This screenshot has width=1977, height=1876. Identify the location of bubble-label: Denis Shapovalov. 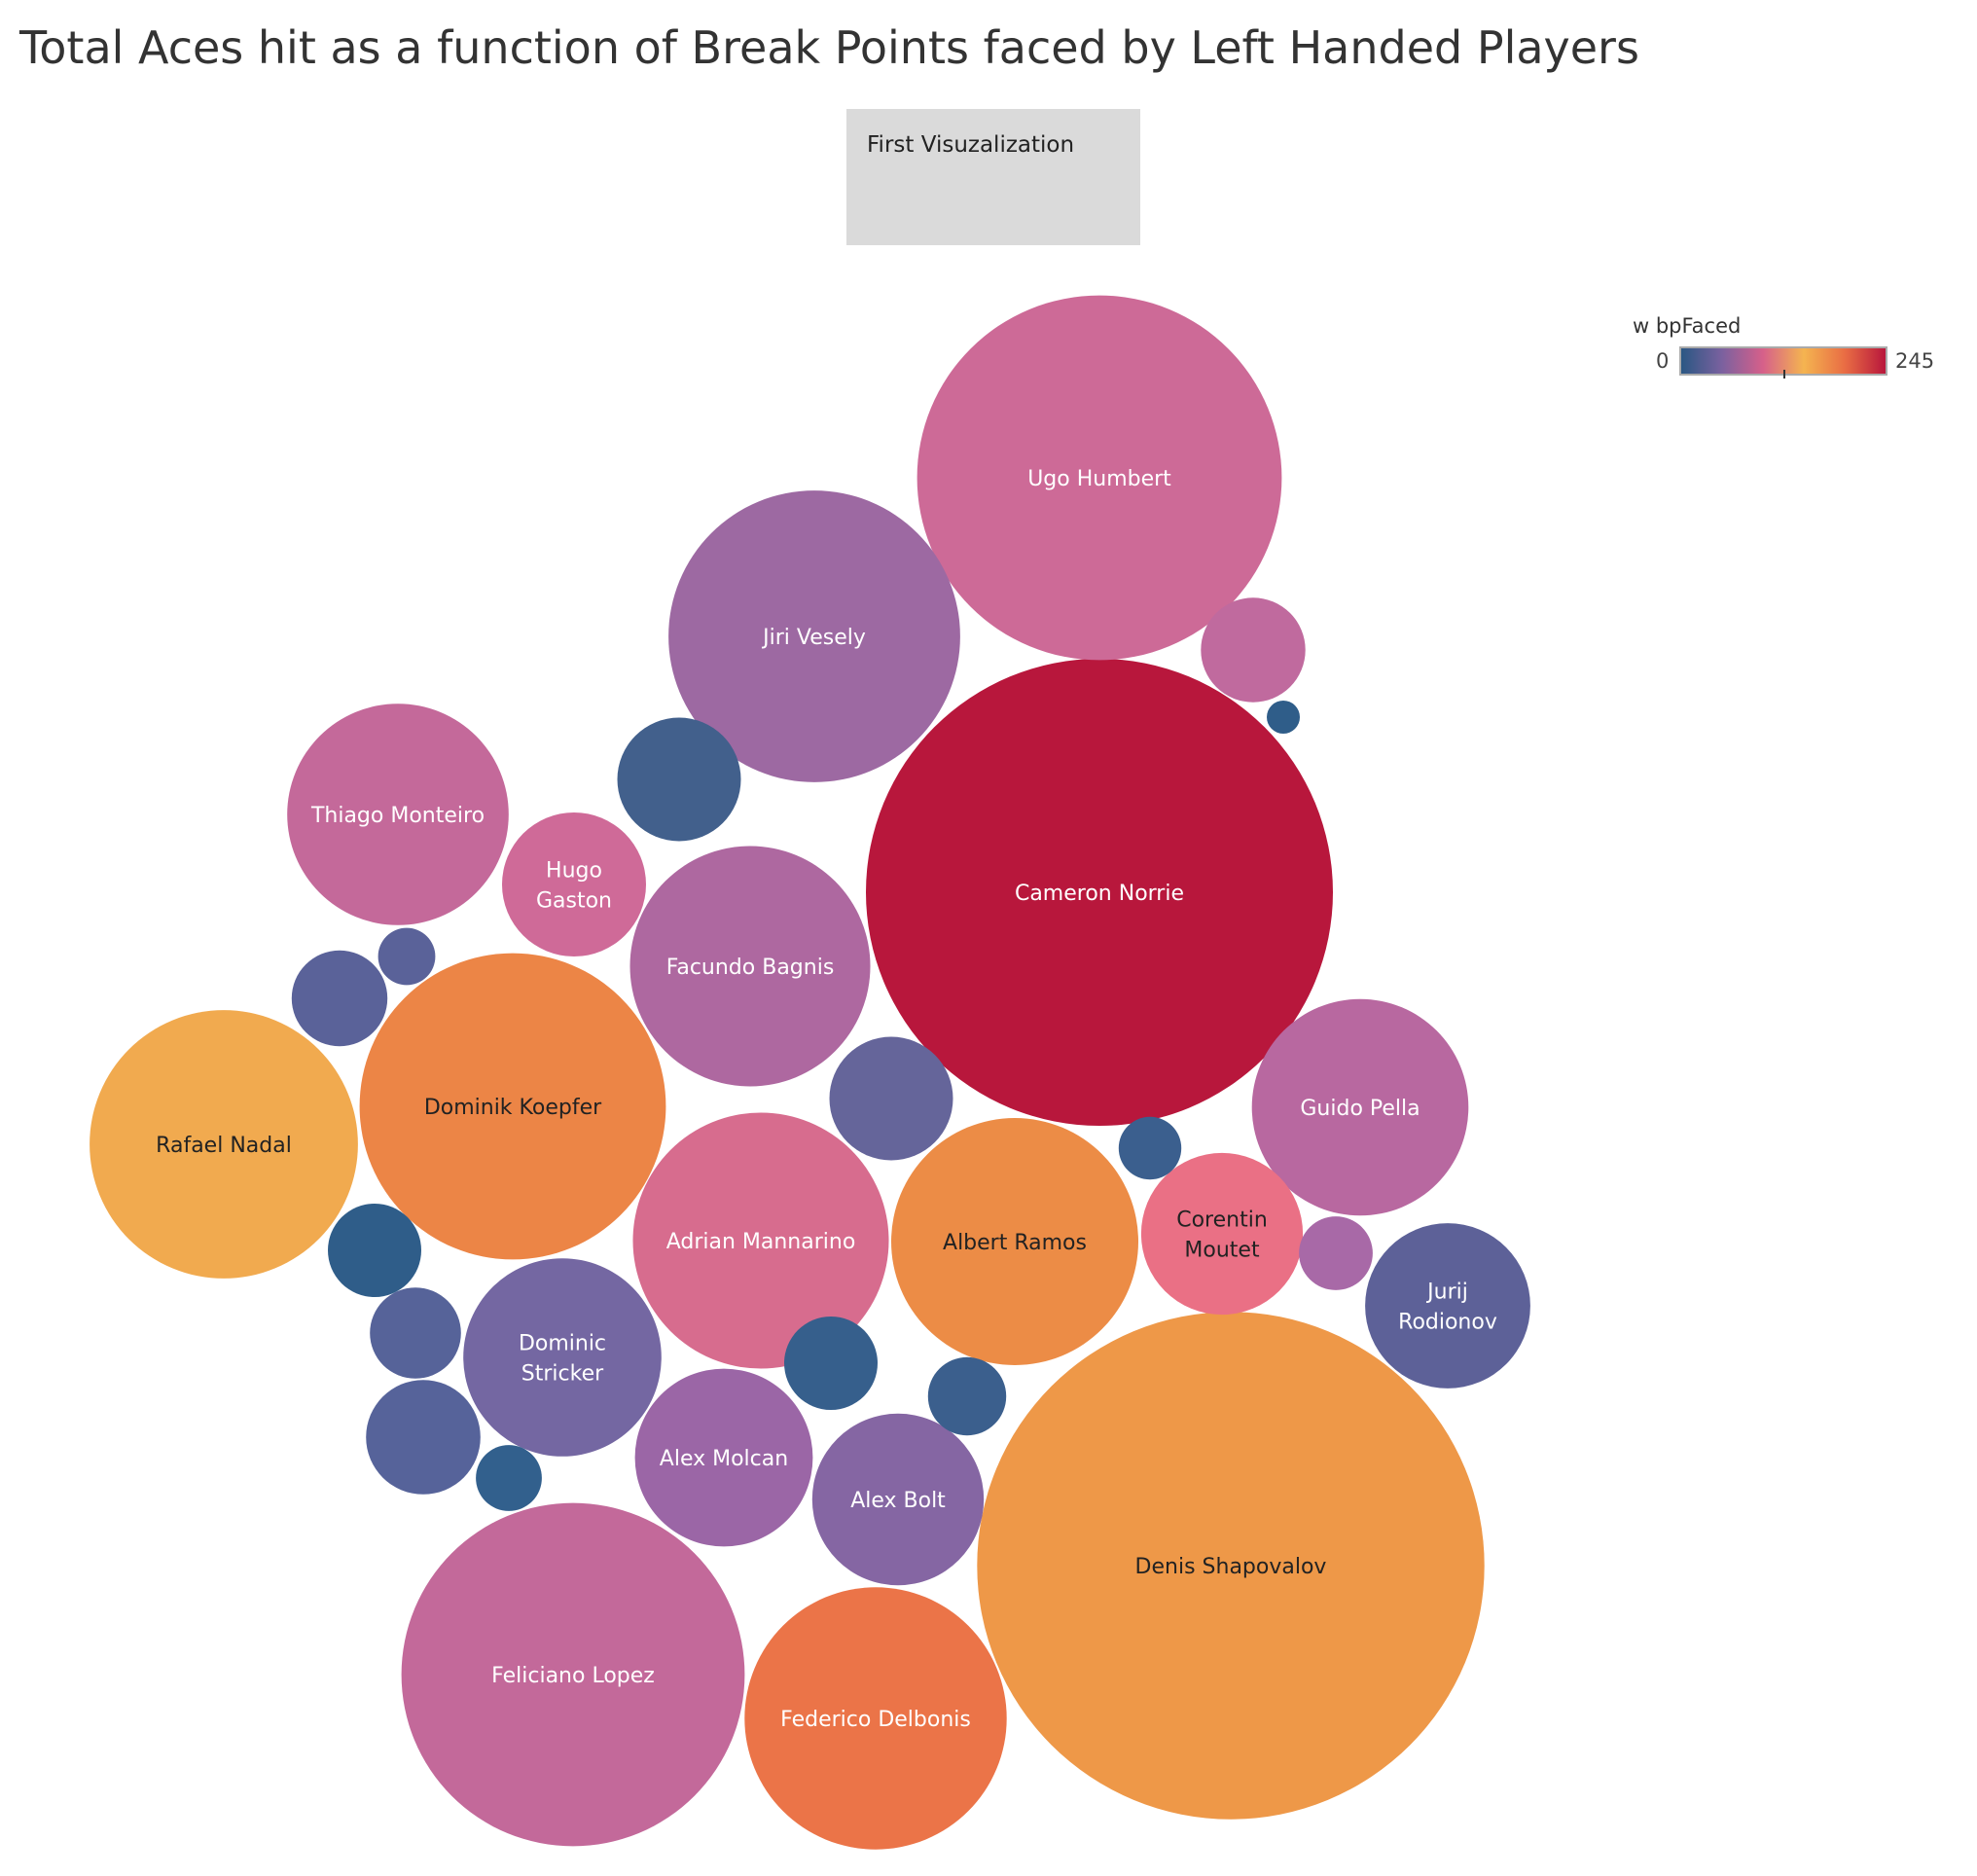
(1231, 1567).